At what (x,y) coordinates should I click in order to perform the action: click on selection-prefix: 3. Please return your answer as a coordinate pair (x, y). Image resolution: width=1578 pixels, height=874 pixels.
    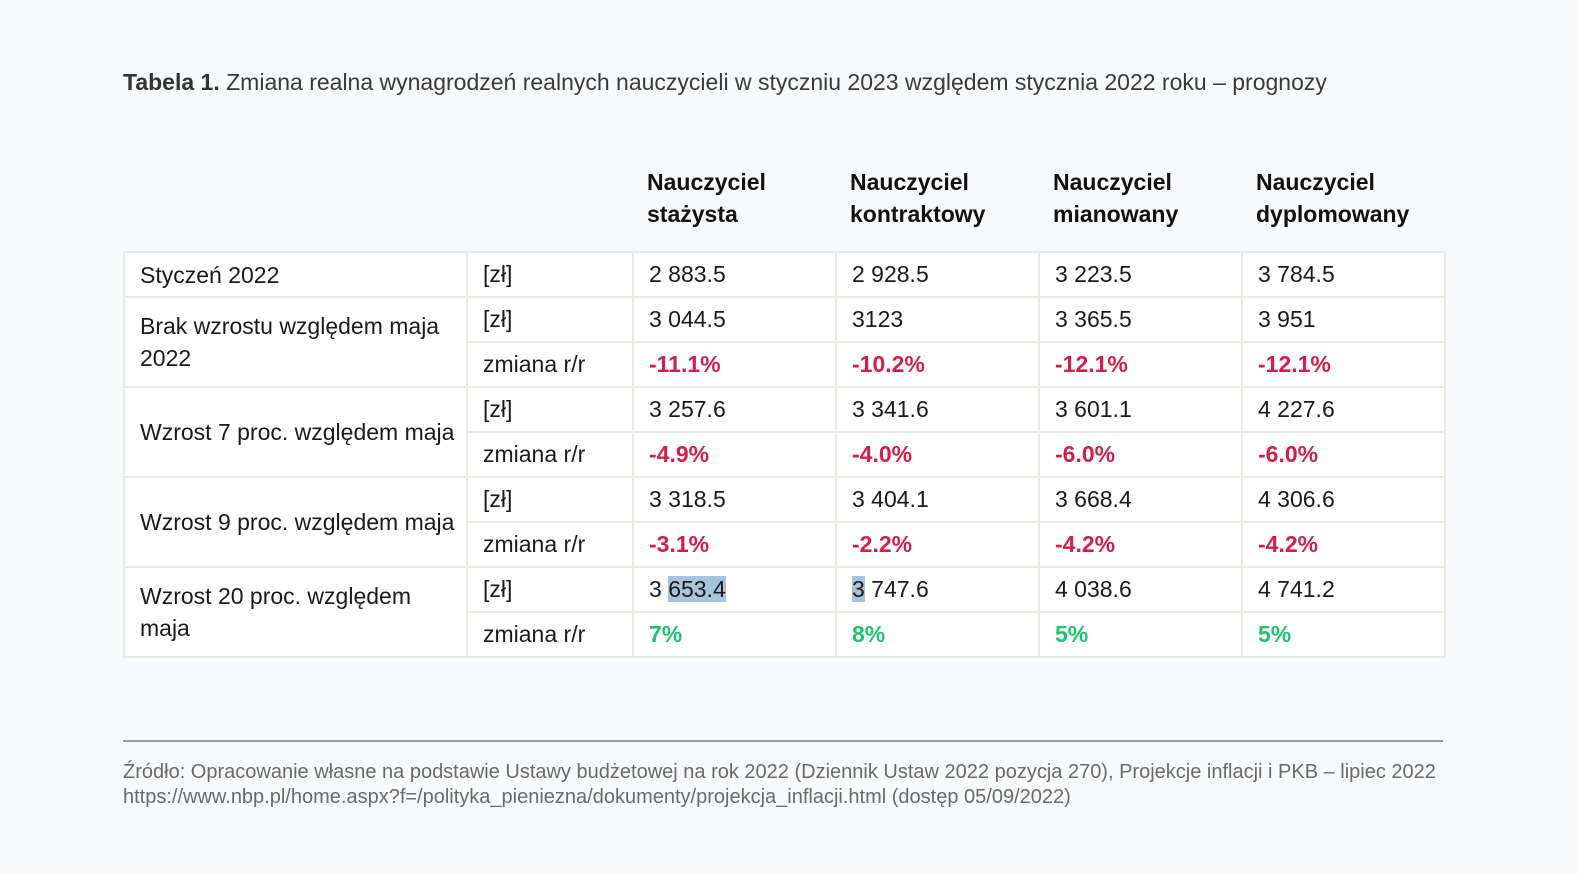
    Looking at the image, I should click on (659, 589).